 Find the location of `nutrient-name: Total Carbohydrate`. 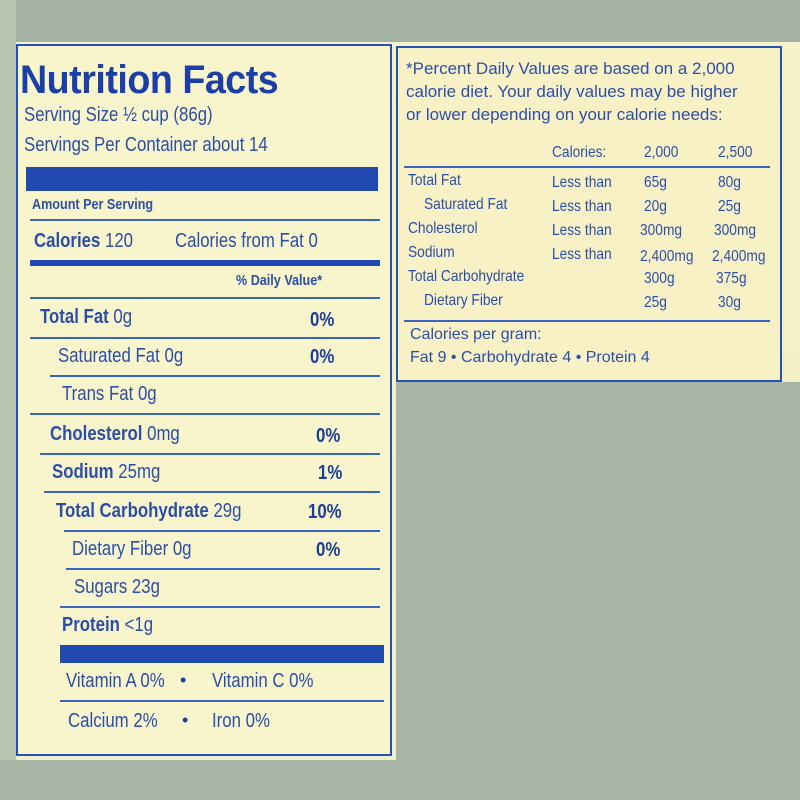

nutrient-name: Total Carbohydrate is located at coordinates (132, 511).